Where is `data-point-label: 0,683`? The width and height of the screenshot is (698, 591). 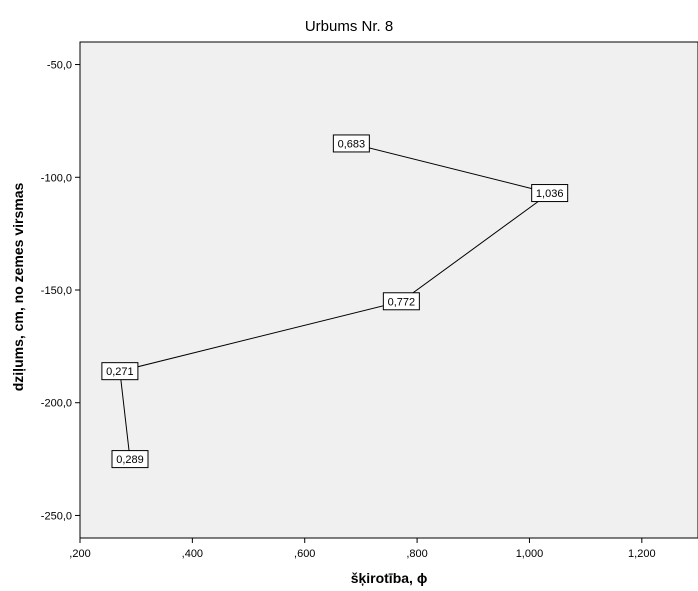
data-point-label: 0,683 is located at coordinates (351, 143).